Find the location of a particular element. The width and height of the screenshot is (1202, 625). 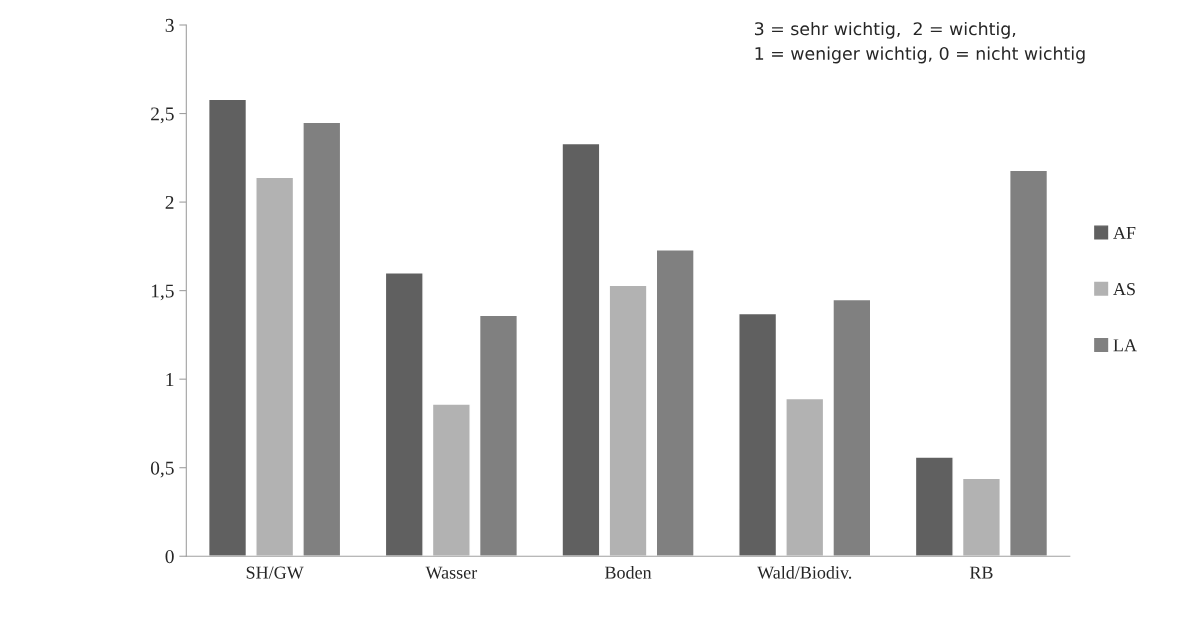

legend-label: LA is located at coordinates (1125, 345).